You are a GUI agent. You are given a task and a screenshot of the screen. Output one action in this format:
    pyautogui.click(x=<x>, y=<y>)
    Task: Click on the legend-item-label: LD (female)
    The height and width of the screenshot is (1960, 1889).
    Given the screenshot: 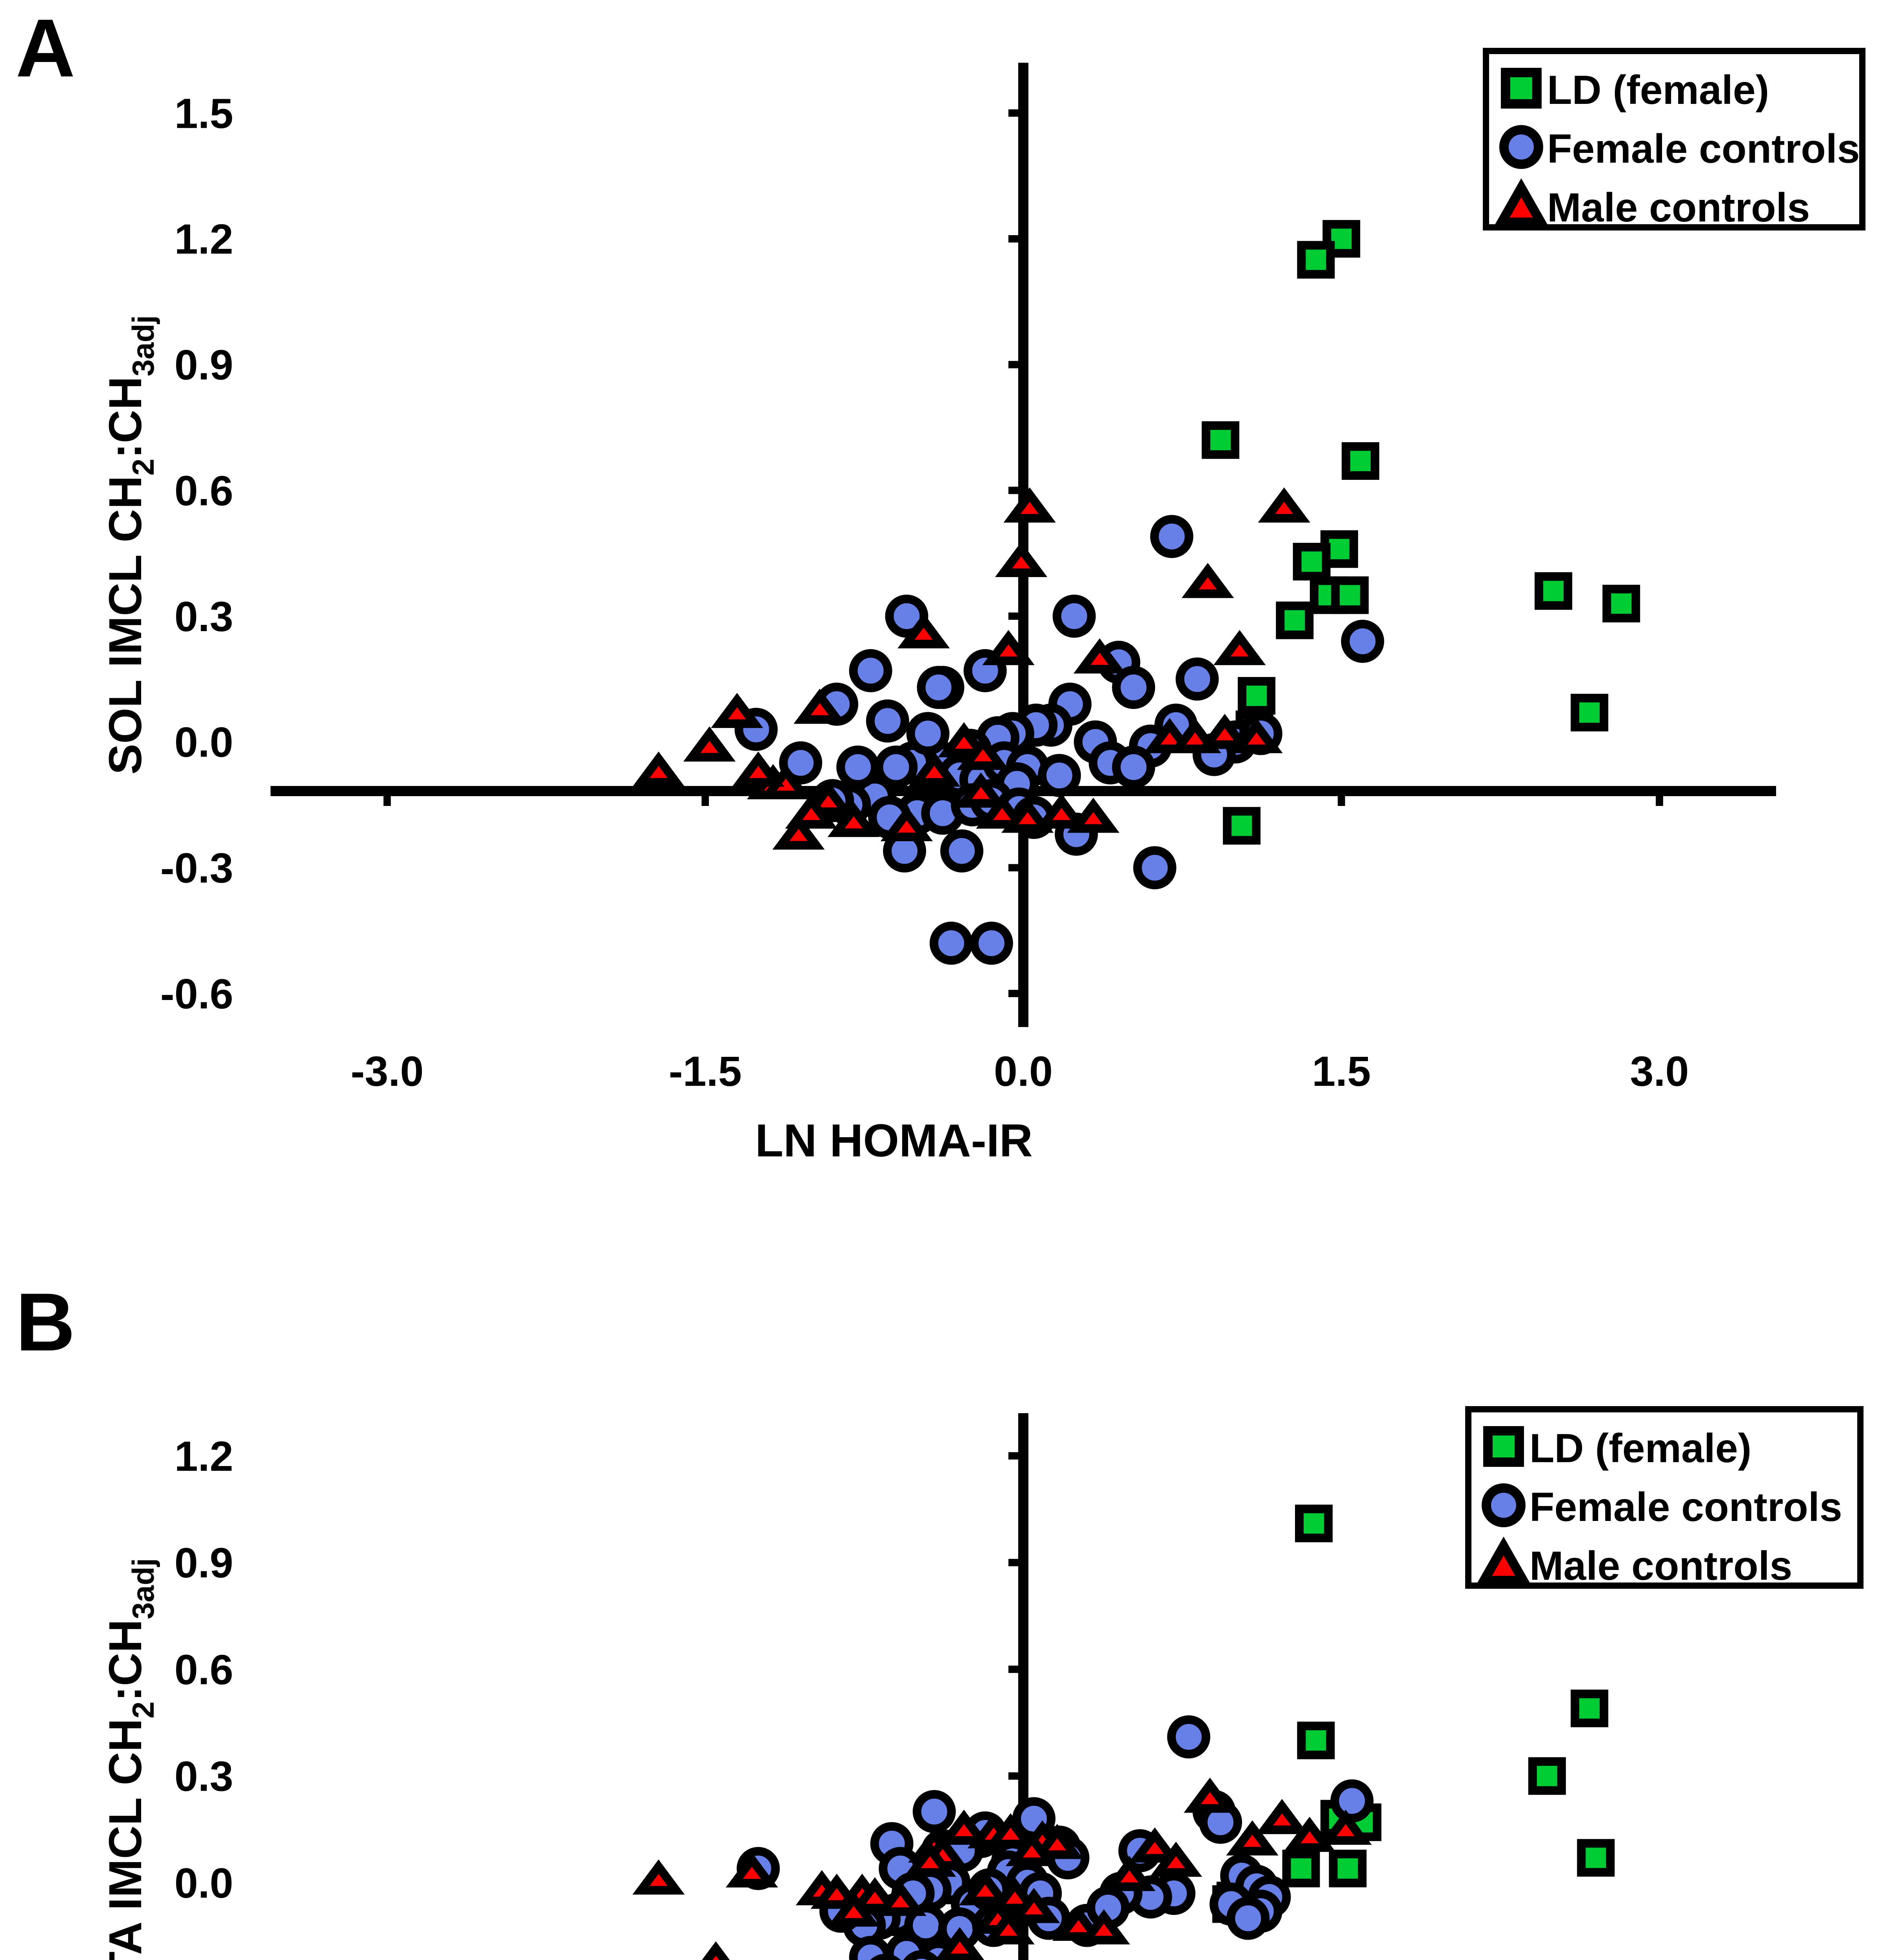 What is the action you would take?
    pyautogui.click(x=1640, y=1448)
    